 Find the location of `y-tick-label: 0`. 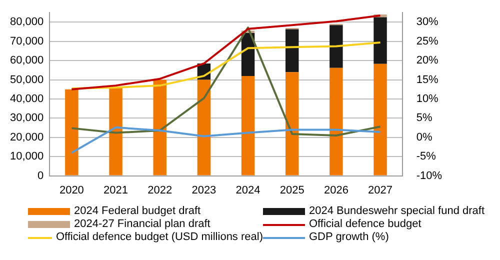

y-tick-label: 0 is located at coordinates (41, 176).